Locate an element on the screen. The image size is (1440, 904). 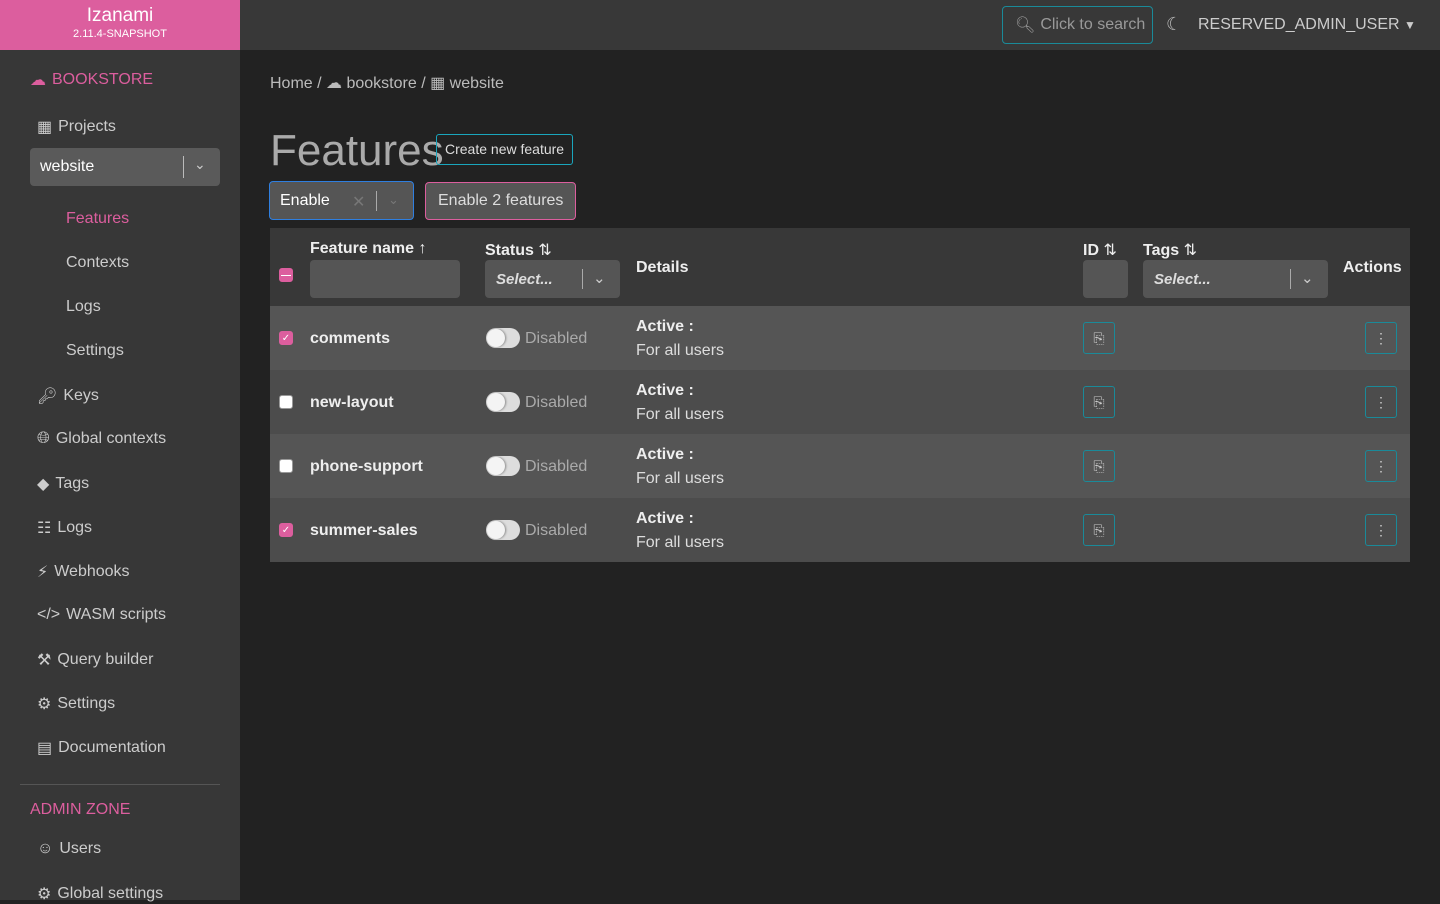
header-status: Status ⇅ is located at coordinates (518, 250).